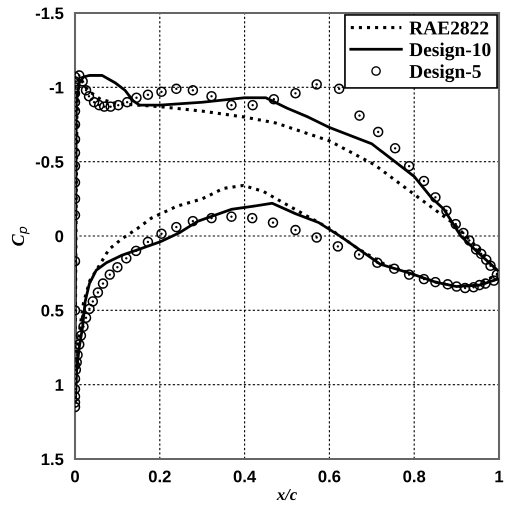 The image size is (509, 509). What do you see at coordinates (59, 236) in the screenshot?
I see `y-tick-label: 0` at bounding box center [59, 236].